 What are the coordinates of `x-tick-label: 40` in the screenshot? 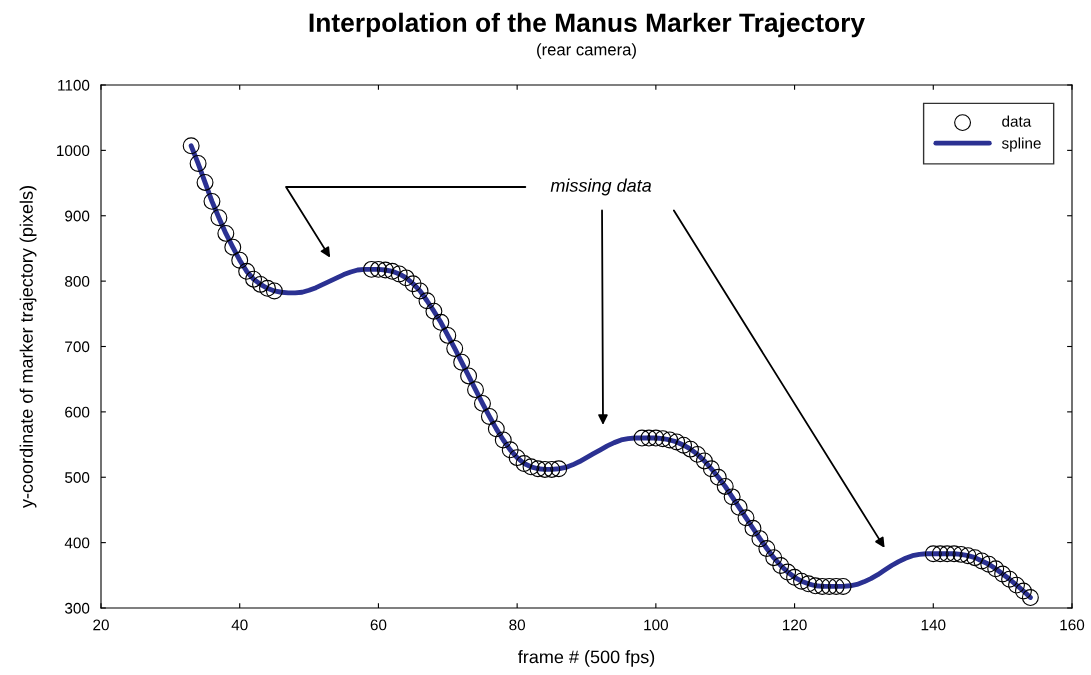 It's located at (239, 625).